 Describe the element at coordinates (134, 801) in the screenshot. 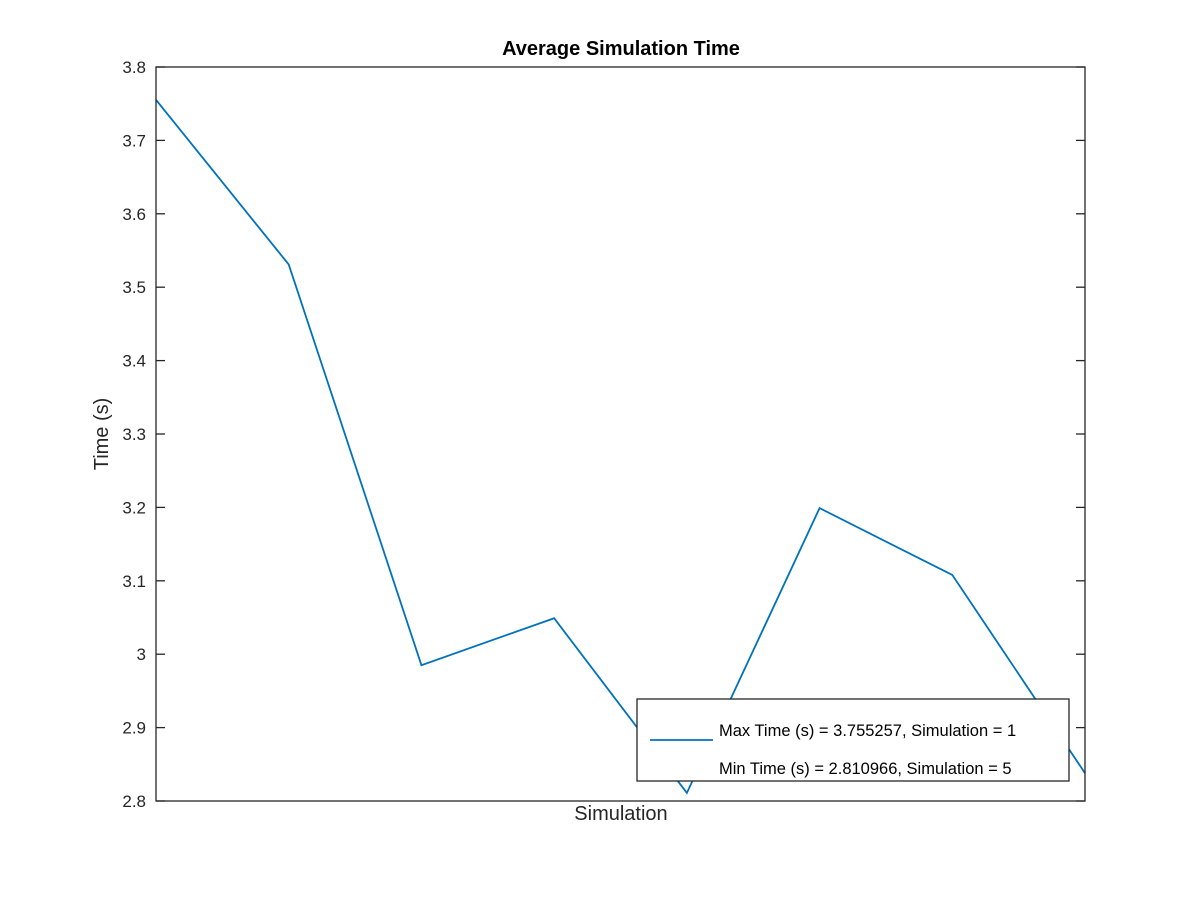

I see `y-tick-label: 2.8` at that location.